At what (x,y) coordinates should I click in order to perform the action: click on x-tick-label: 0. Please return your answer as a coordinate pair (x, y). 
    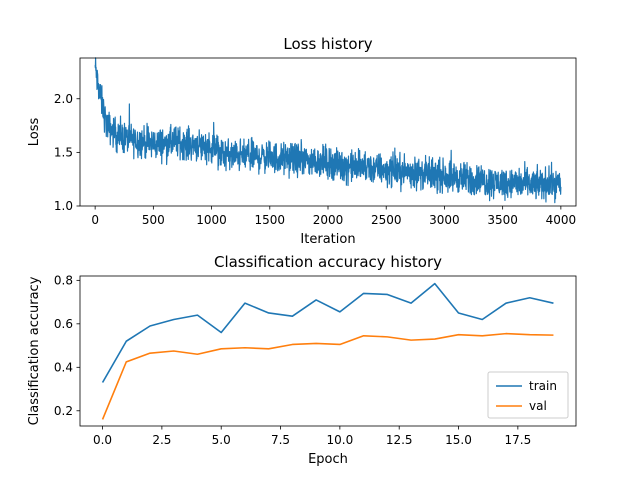
    Looking at the image, I should click on (95, 220).